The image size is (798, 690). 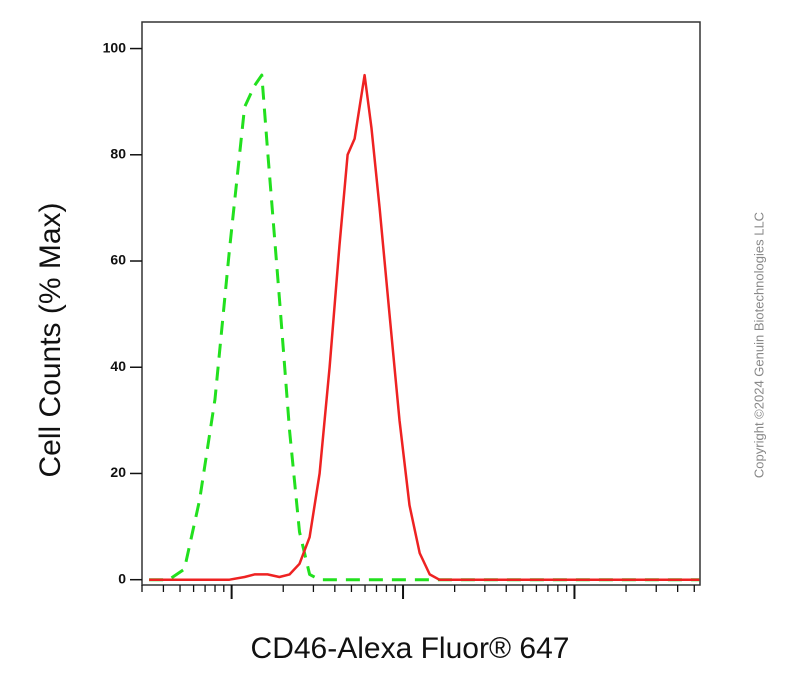 I want to click on y-tick-label: 60, so click(x=118, y=260).